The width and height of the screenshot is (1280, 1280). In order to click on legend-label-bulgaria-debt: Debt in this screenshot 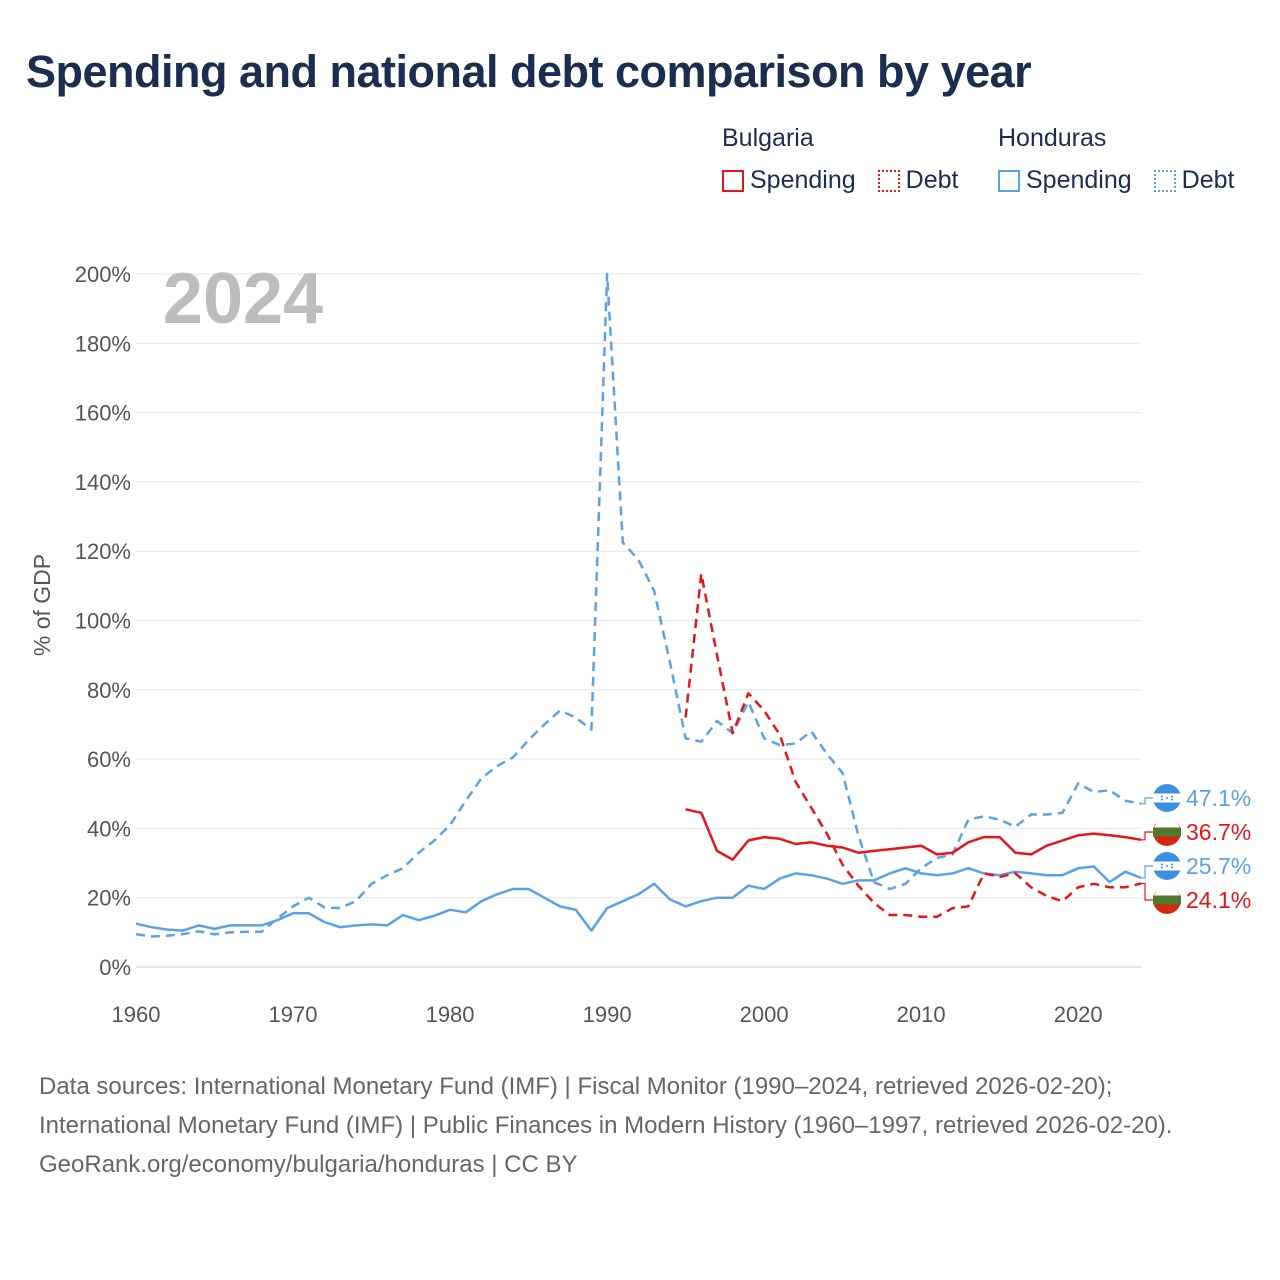, I will do `click(932, 180)`.